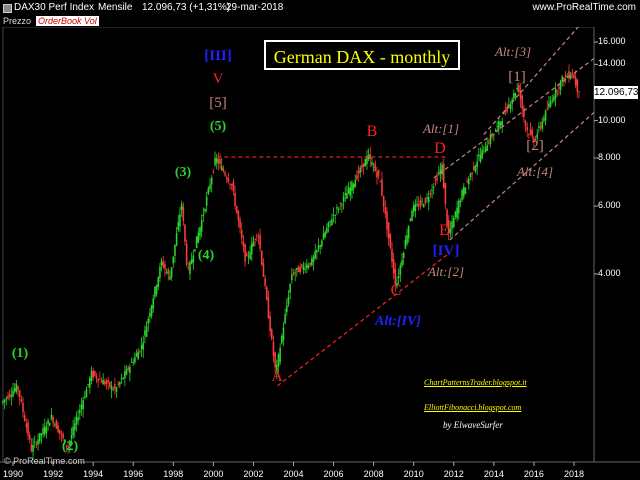 The image size is (640, 480). I want to click on credit-blog-2: ElliottFibonacci.blogspot.com, so click(473, 407).